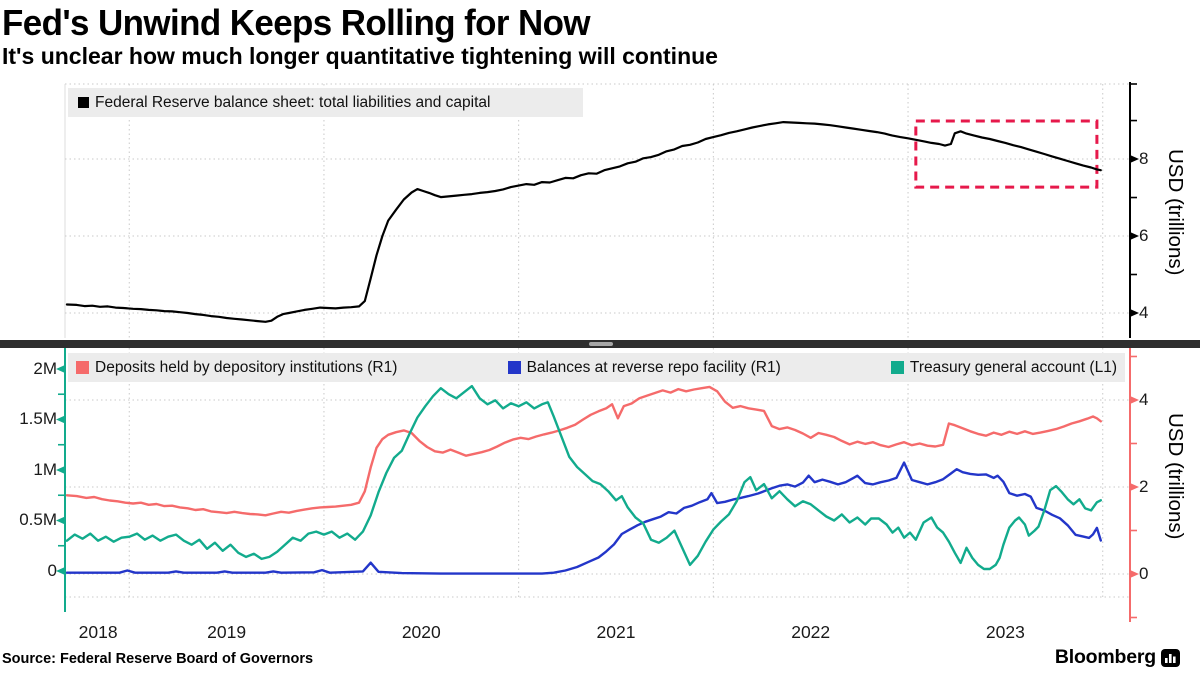 Image resolution: width=1200 pixels, height=675 pixels. Describe the element at coordinates (1170, 658) in the screenshot. I see `bloomberg-chart-icon` at that location.